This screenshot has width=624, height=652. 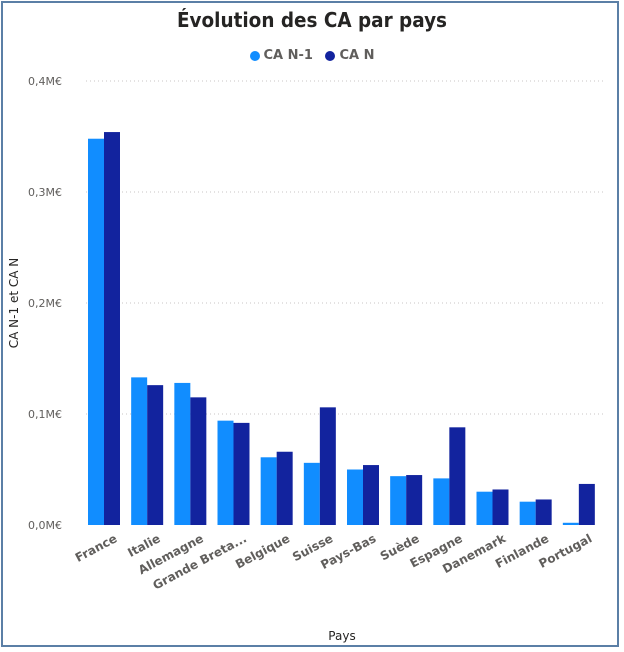 What do you see at coordinates (45, 303) in the screenshot?
I see `y-tick-label: 0,2M€` at bounding box center [45, 303].